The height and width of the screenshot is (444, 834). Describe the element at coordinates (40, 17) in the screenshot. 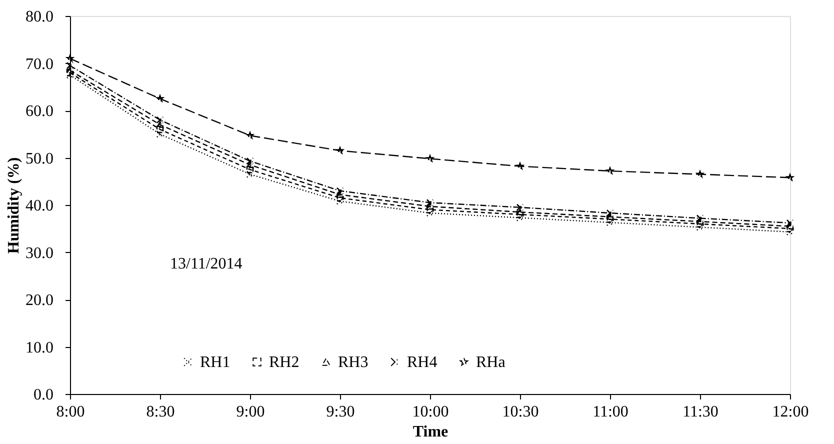

I see `y-tick-label: 80.0` at that location.